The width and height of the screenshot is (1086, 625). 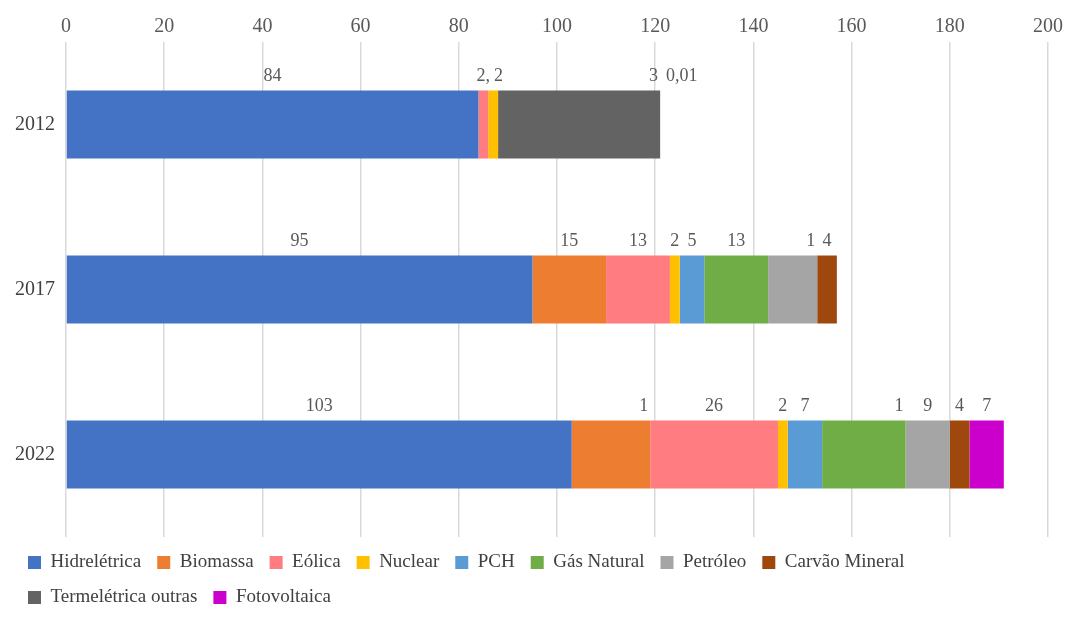 What do you see at coordinates (35, 452) in the screenshot?
I see `y-tick-label: 2022` at bounding box center [35, 452].